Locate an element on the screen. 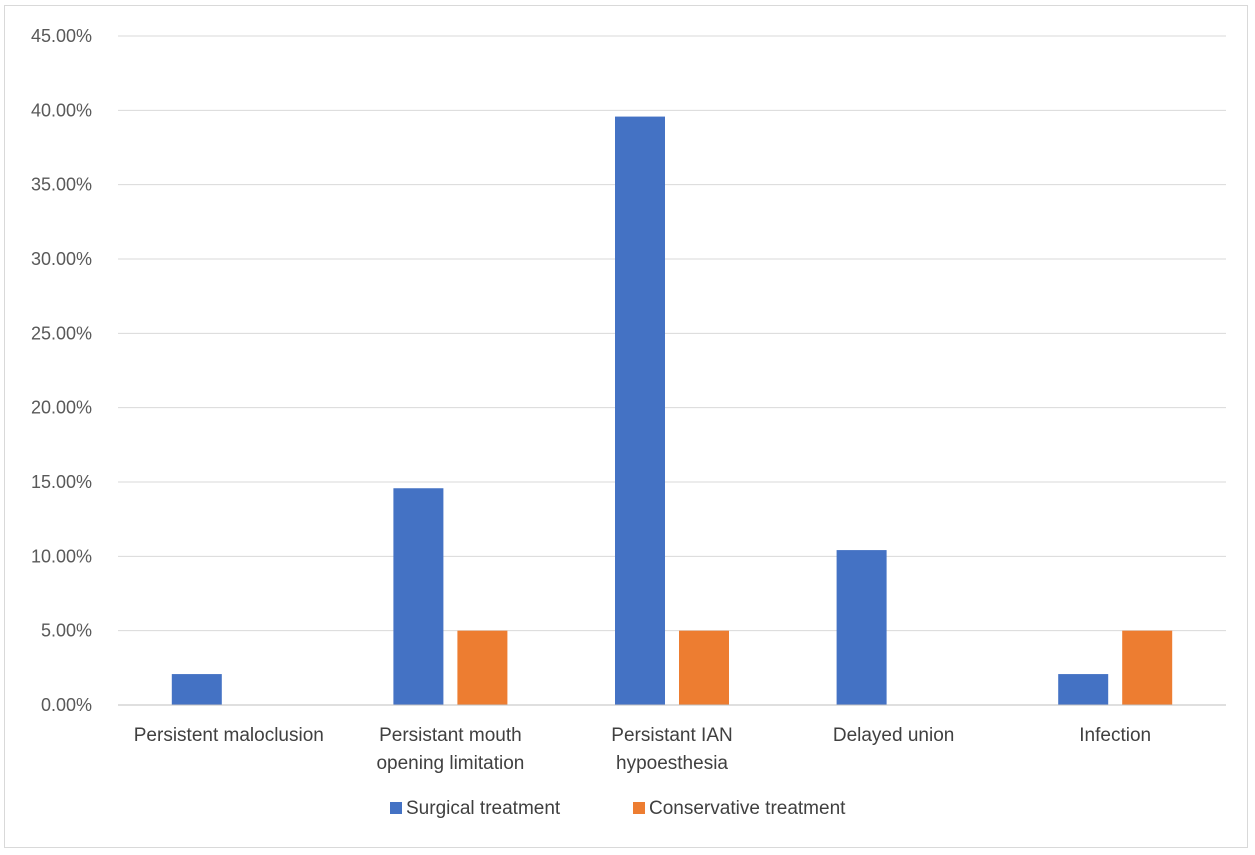  y-tick-label: 45.00% is located at coordinates (61, 36).